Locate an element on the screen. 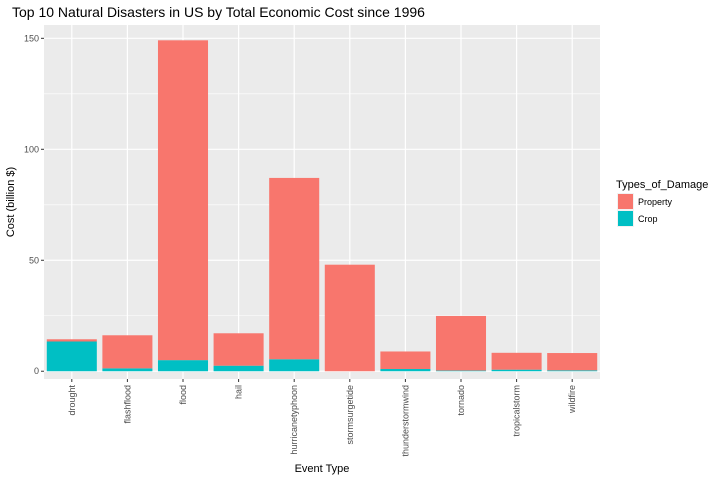 Image resolution: width=720 pixels, height=480 pixels. bar-crop-tornado is located at coordinates (461, 371).